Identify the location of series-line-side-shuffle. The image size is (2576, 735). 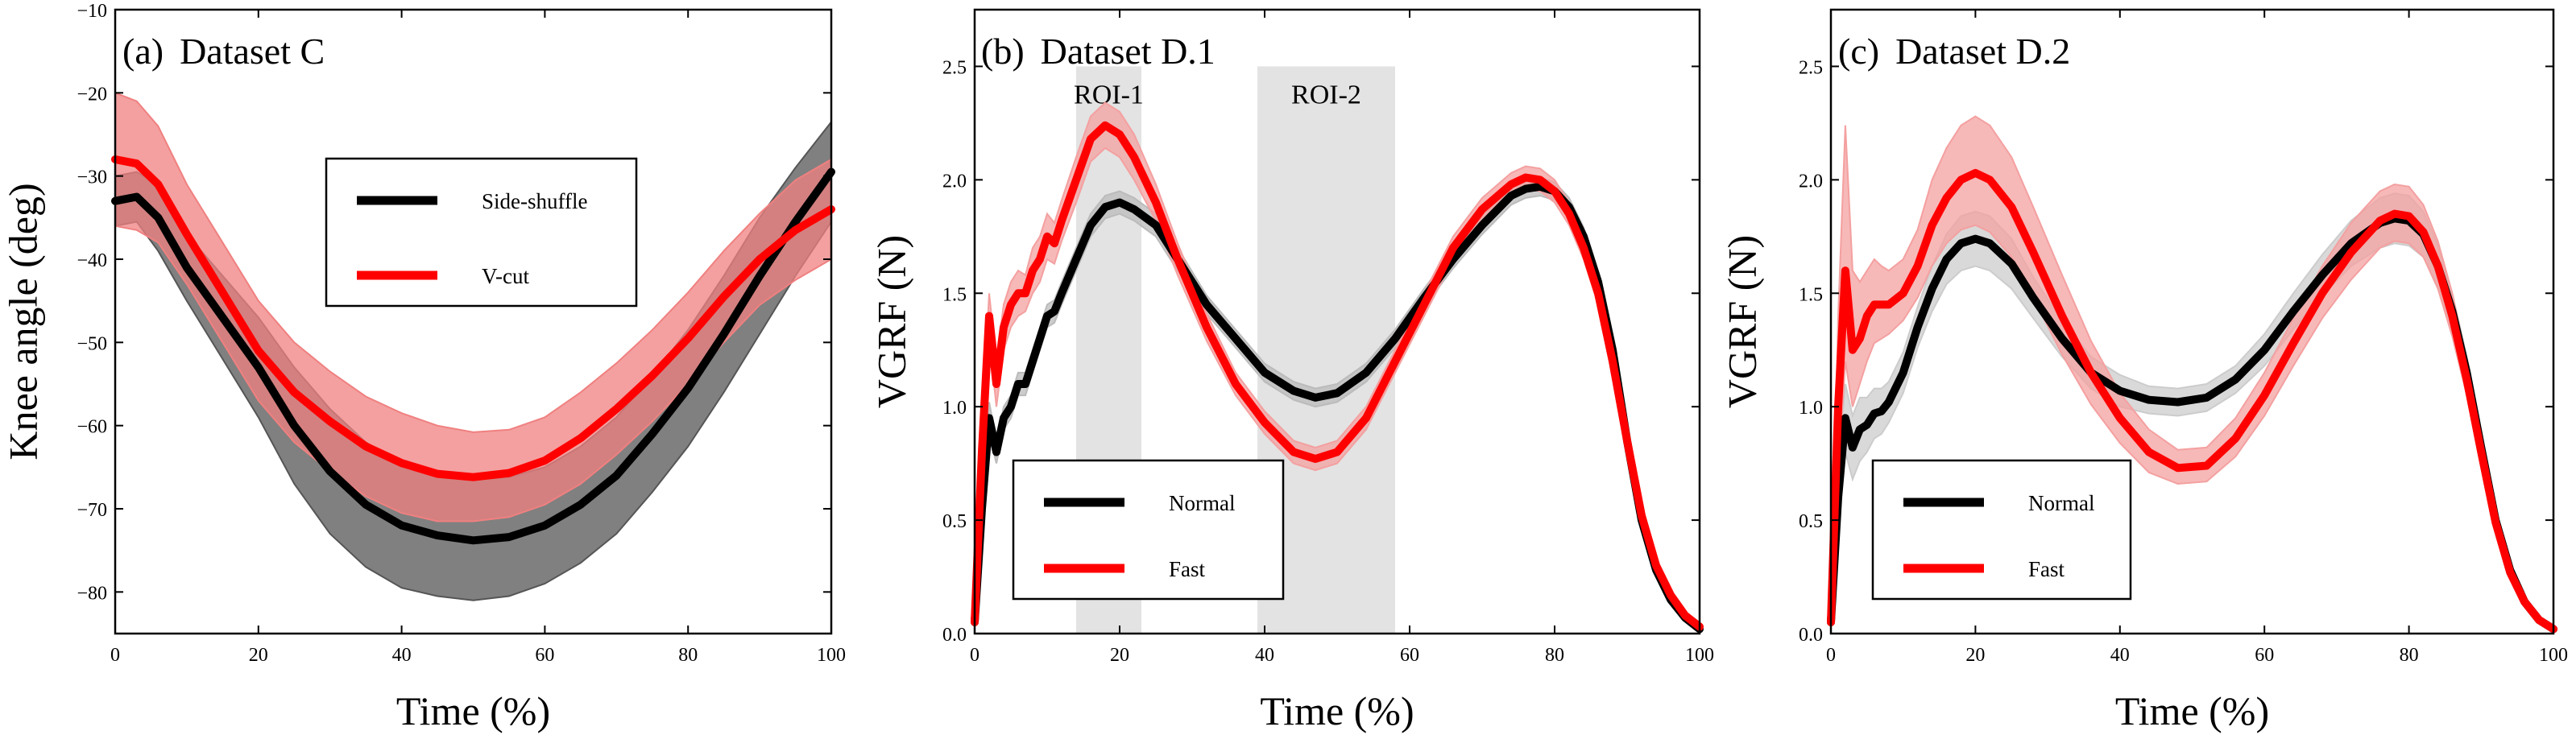
(473, 356).